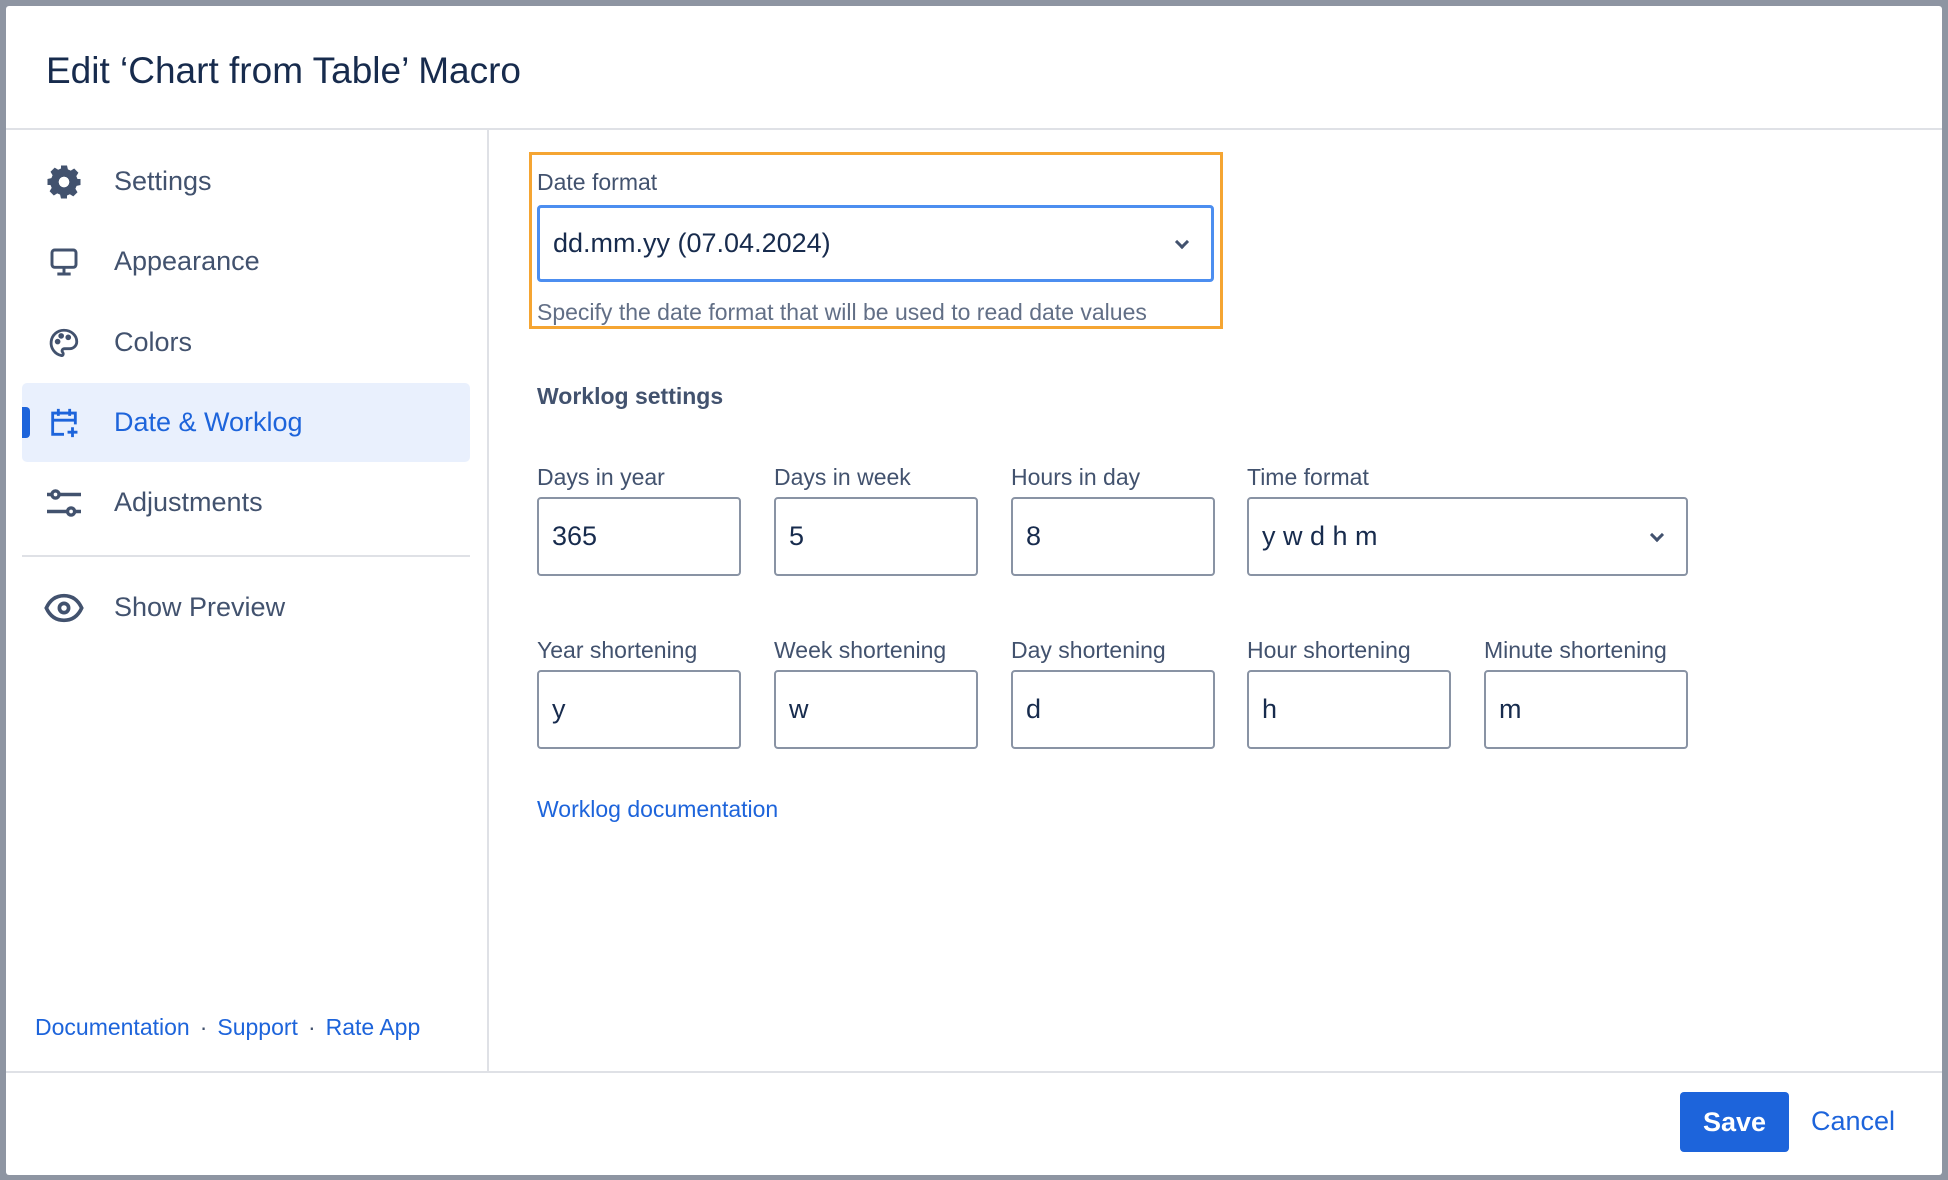 The height and width of the screenshot is (1180, 1948). I want to click on cancel-button: Cancel, so click(1853, 1121).